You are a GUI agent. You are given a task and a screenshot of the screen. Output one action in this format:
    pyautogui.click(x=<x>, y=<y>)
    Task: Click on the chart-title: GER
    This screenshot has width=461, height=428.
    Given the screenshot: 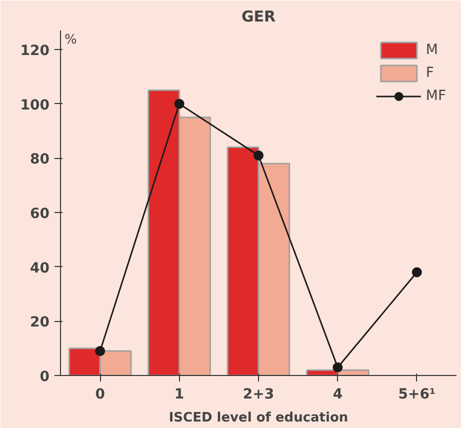 What is the action you would take?
    pyautogui.click(x=258, y=17)
    